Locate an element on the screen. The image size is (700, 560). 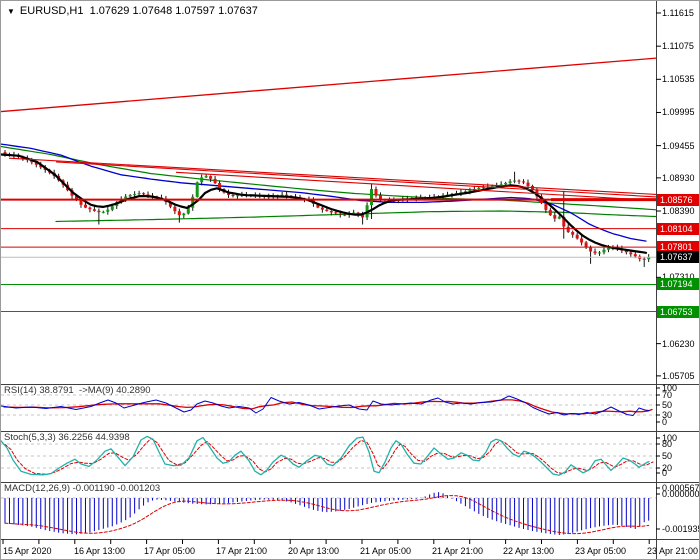
time-tick-label: 17 Apr 05:00 is located at coordinates (170, 551).